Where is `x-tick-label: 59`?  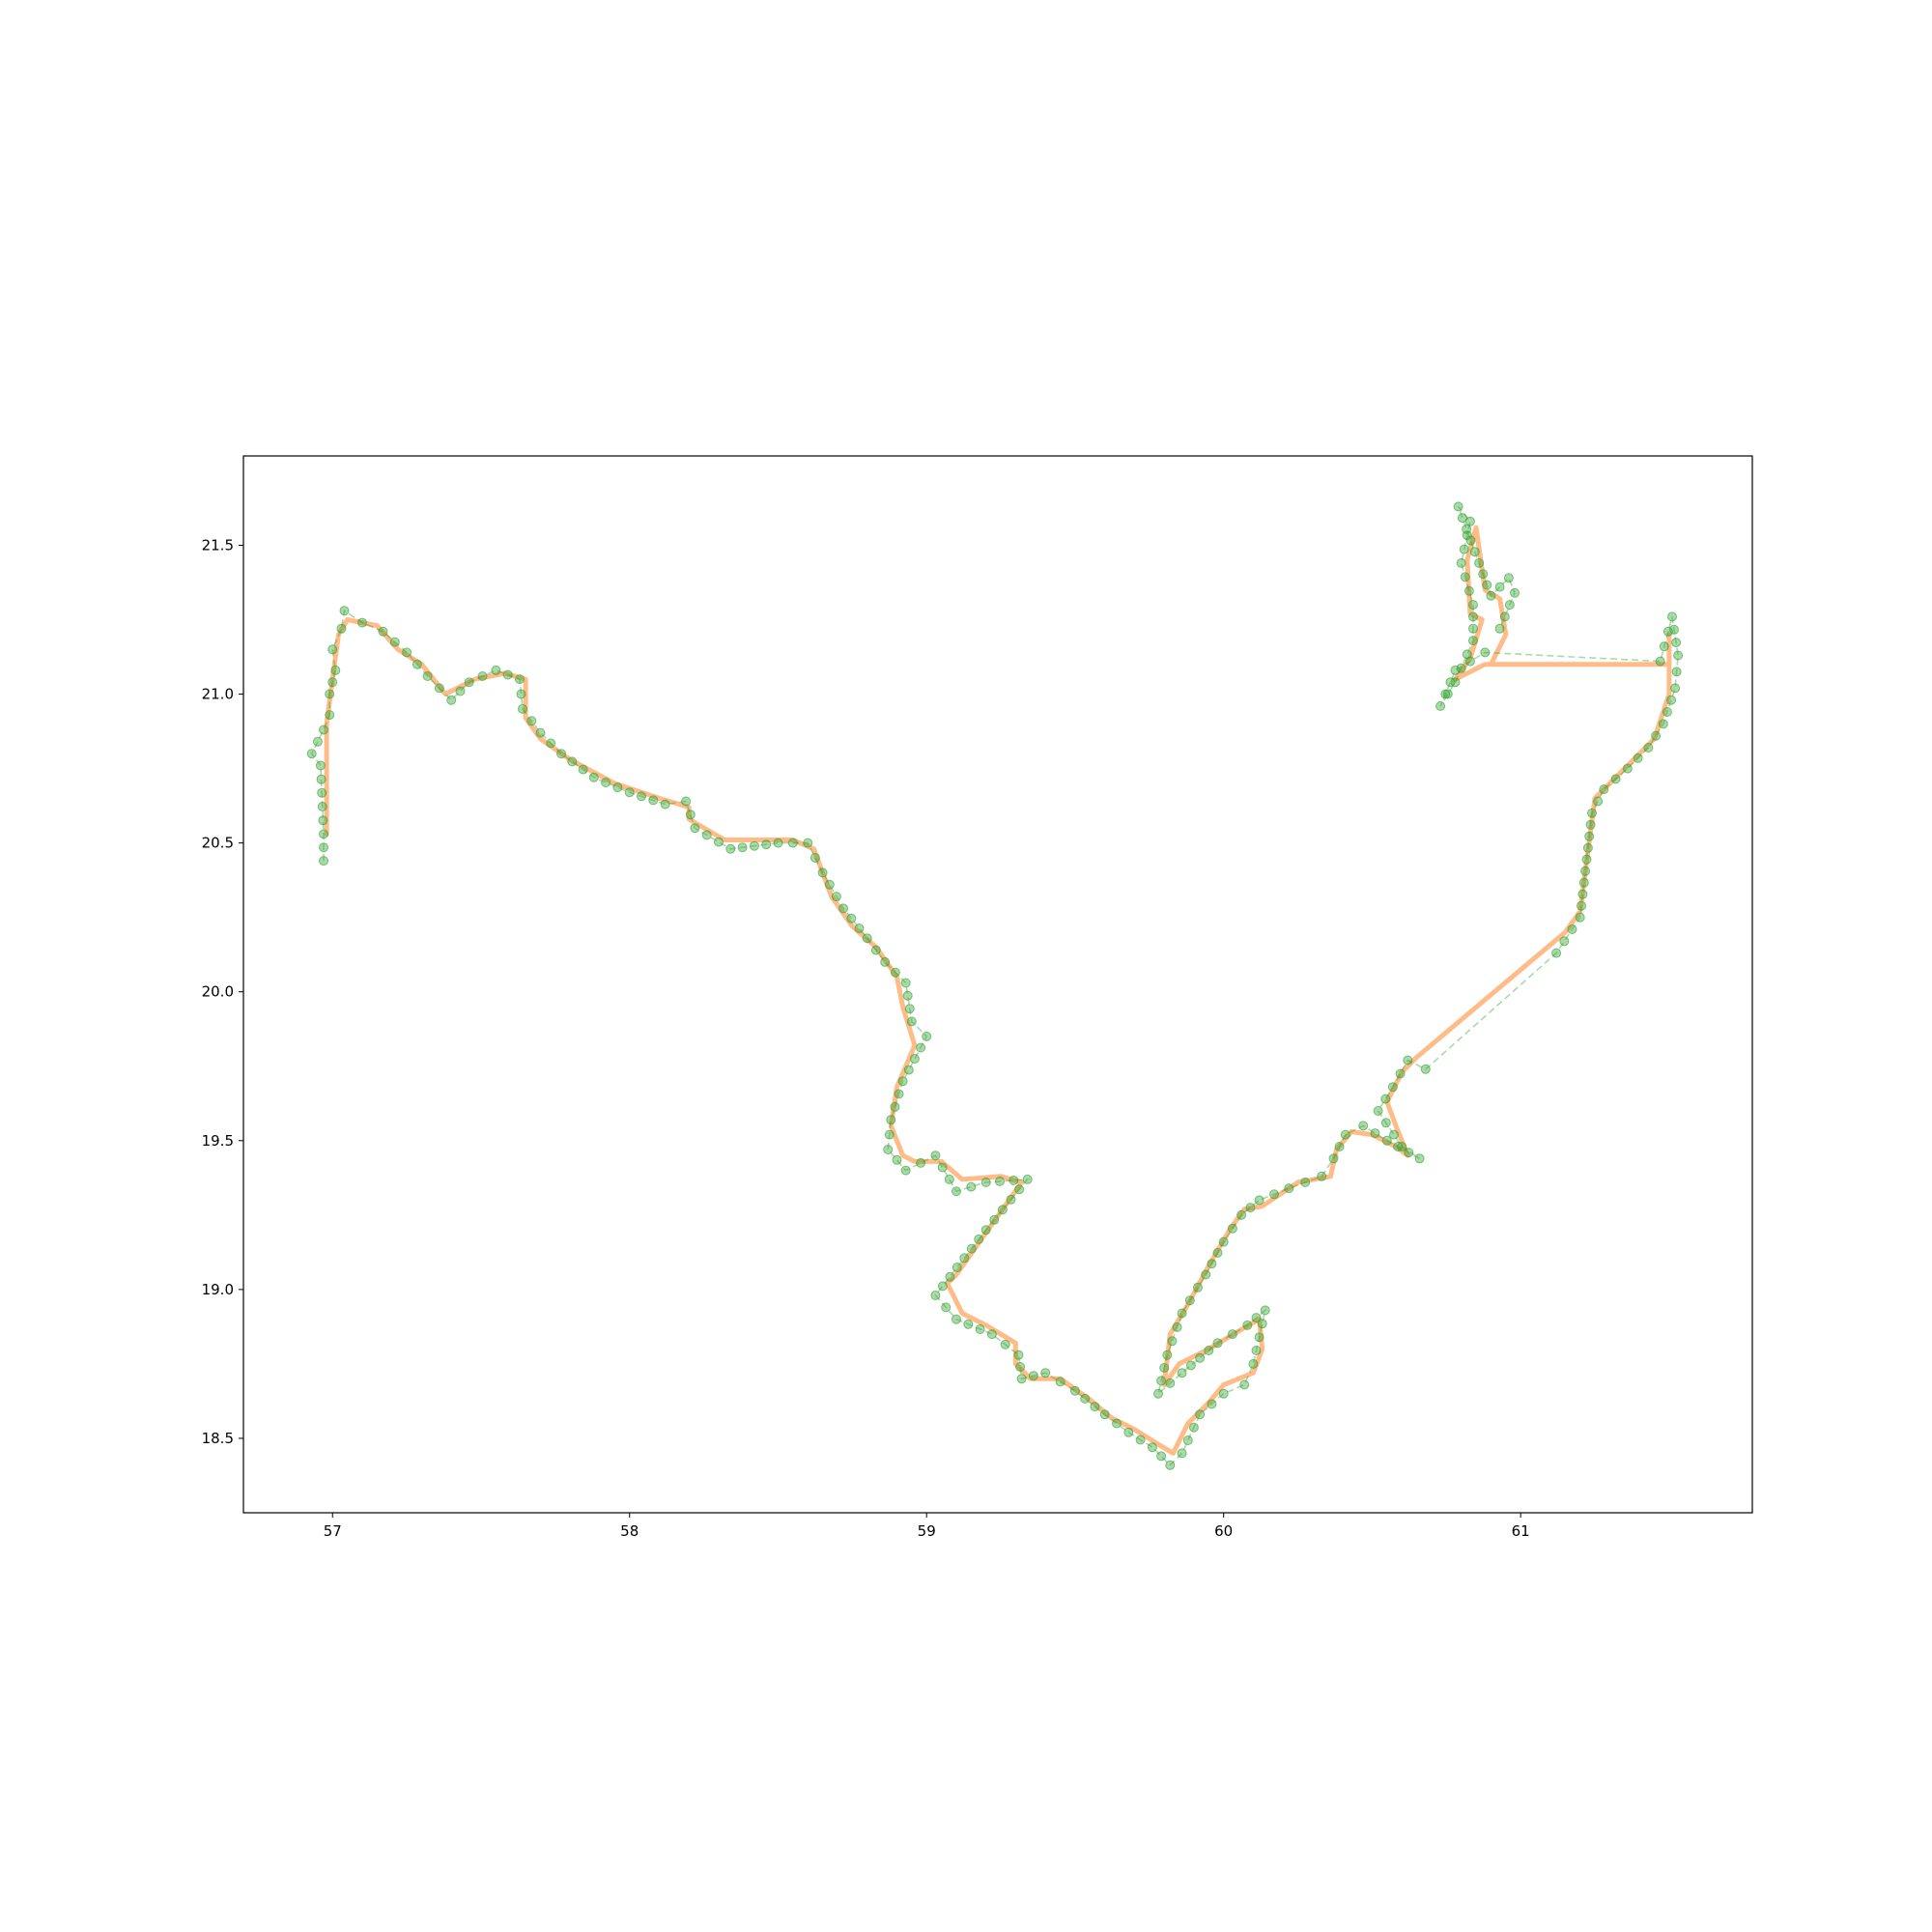 x-tick-label: 59 is located at coordinates (927, 1531).